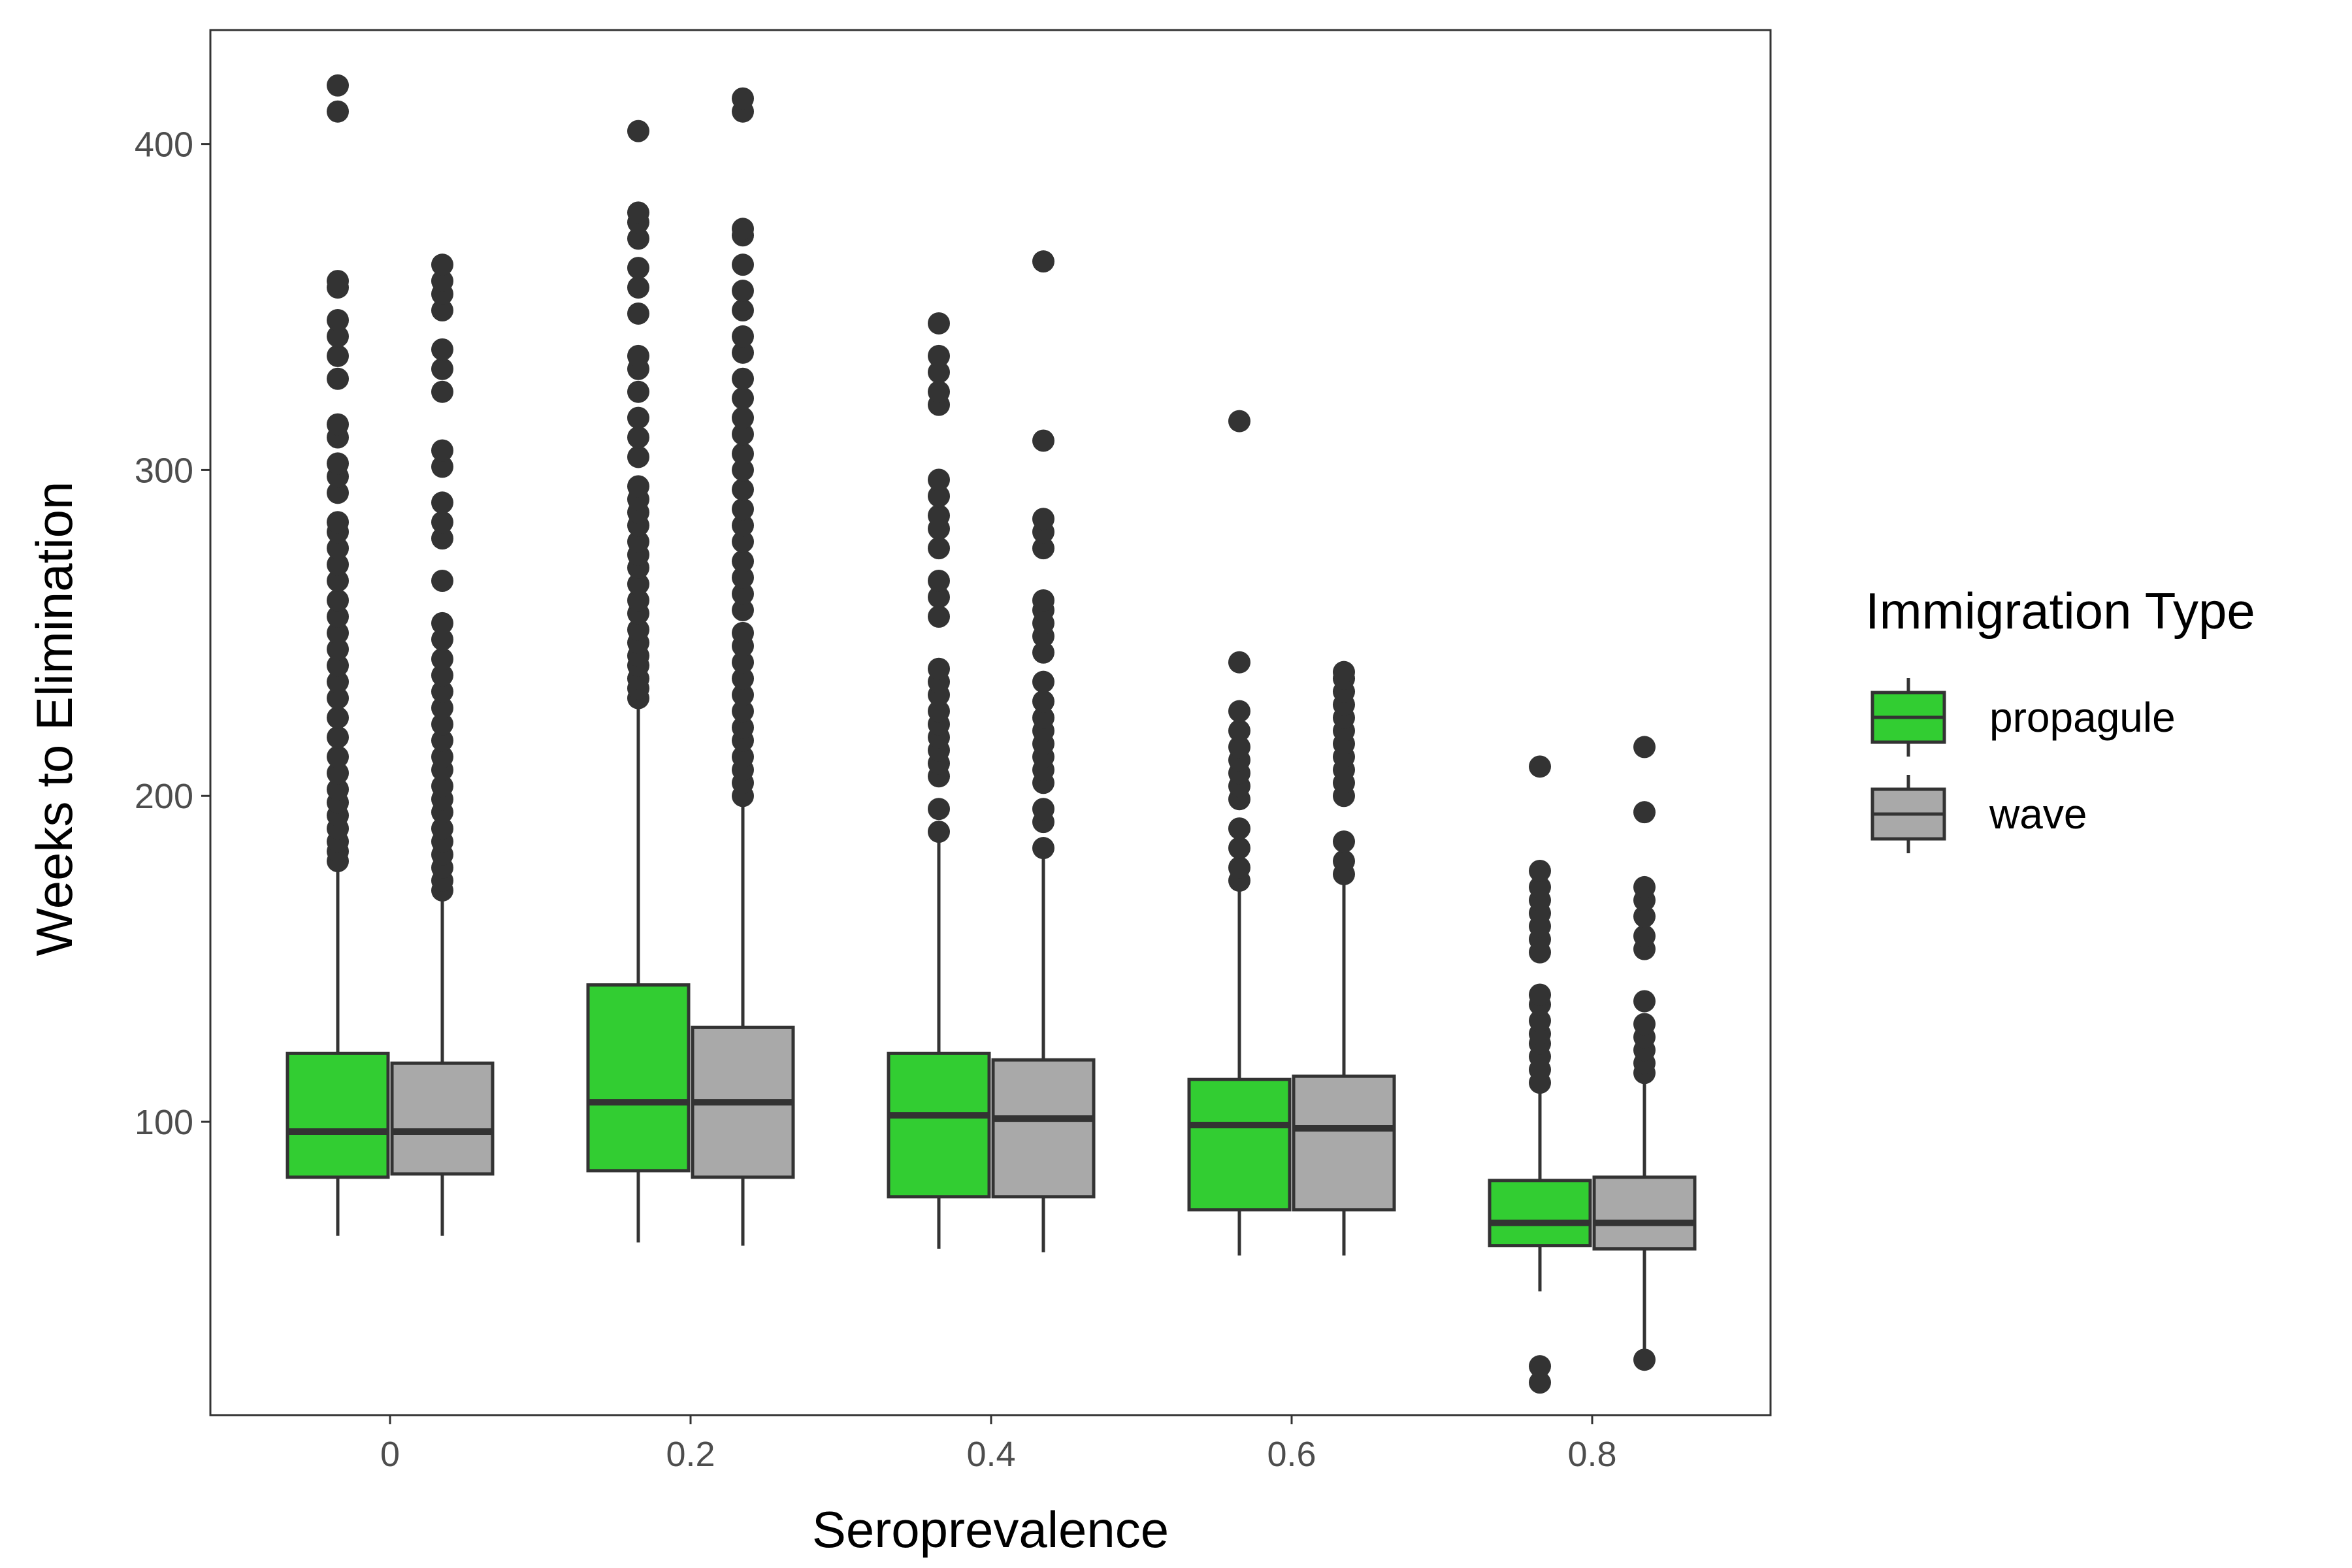 This screenshot has height=1568, width=2352. I want to click on y-axis-title: Weeks to Elimination, so click(54, 719).